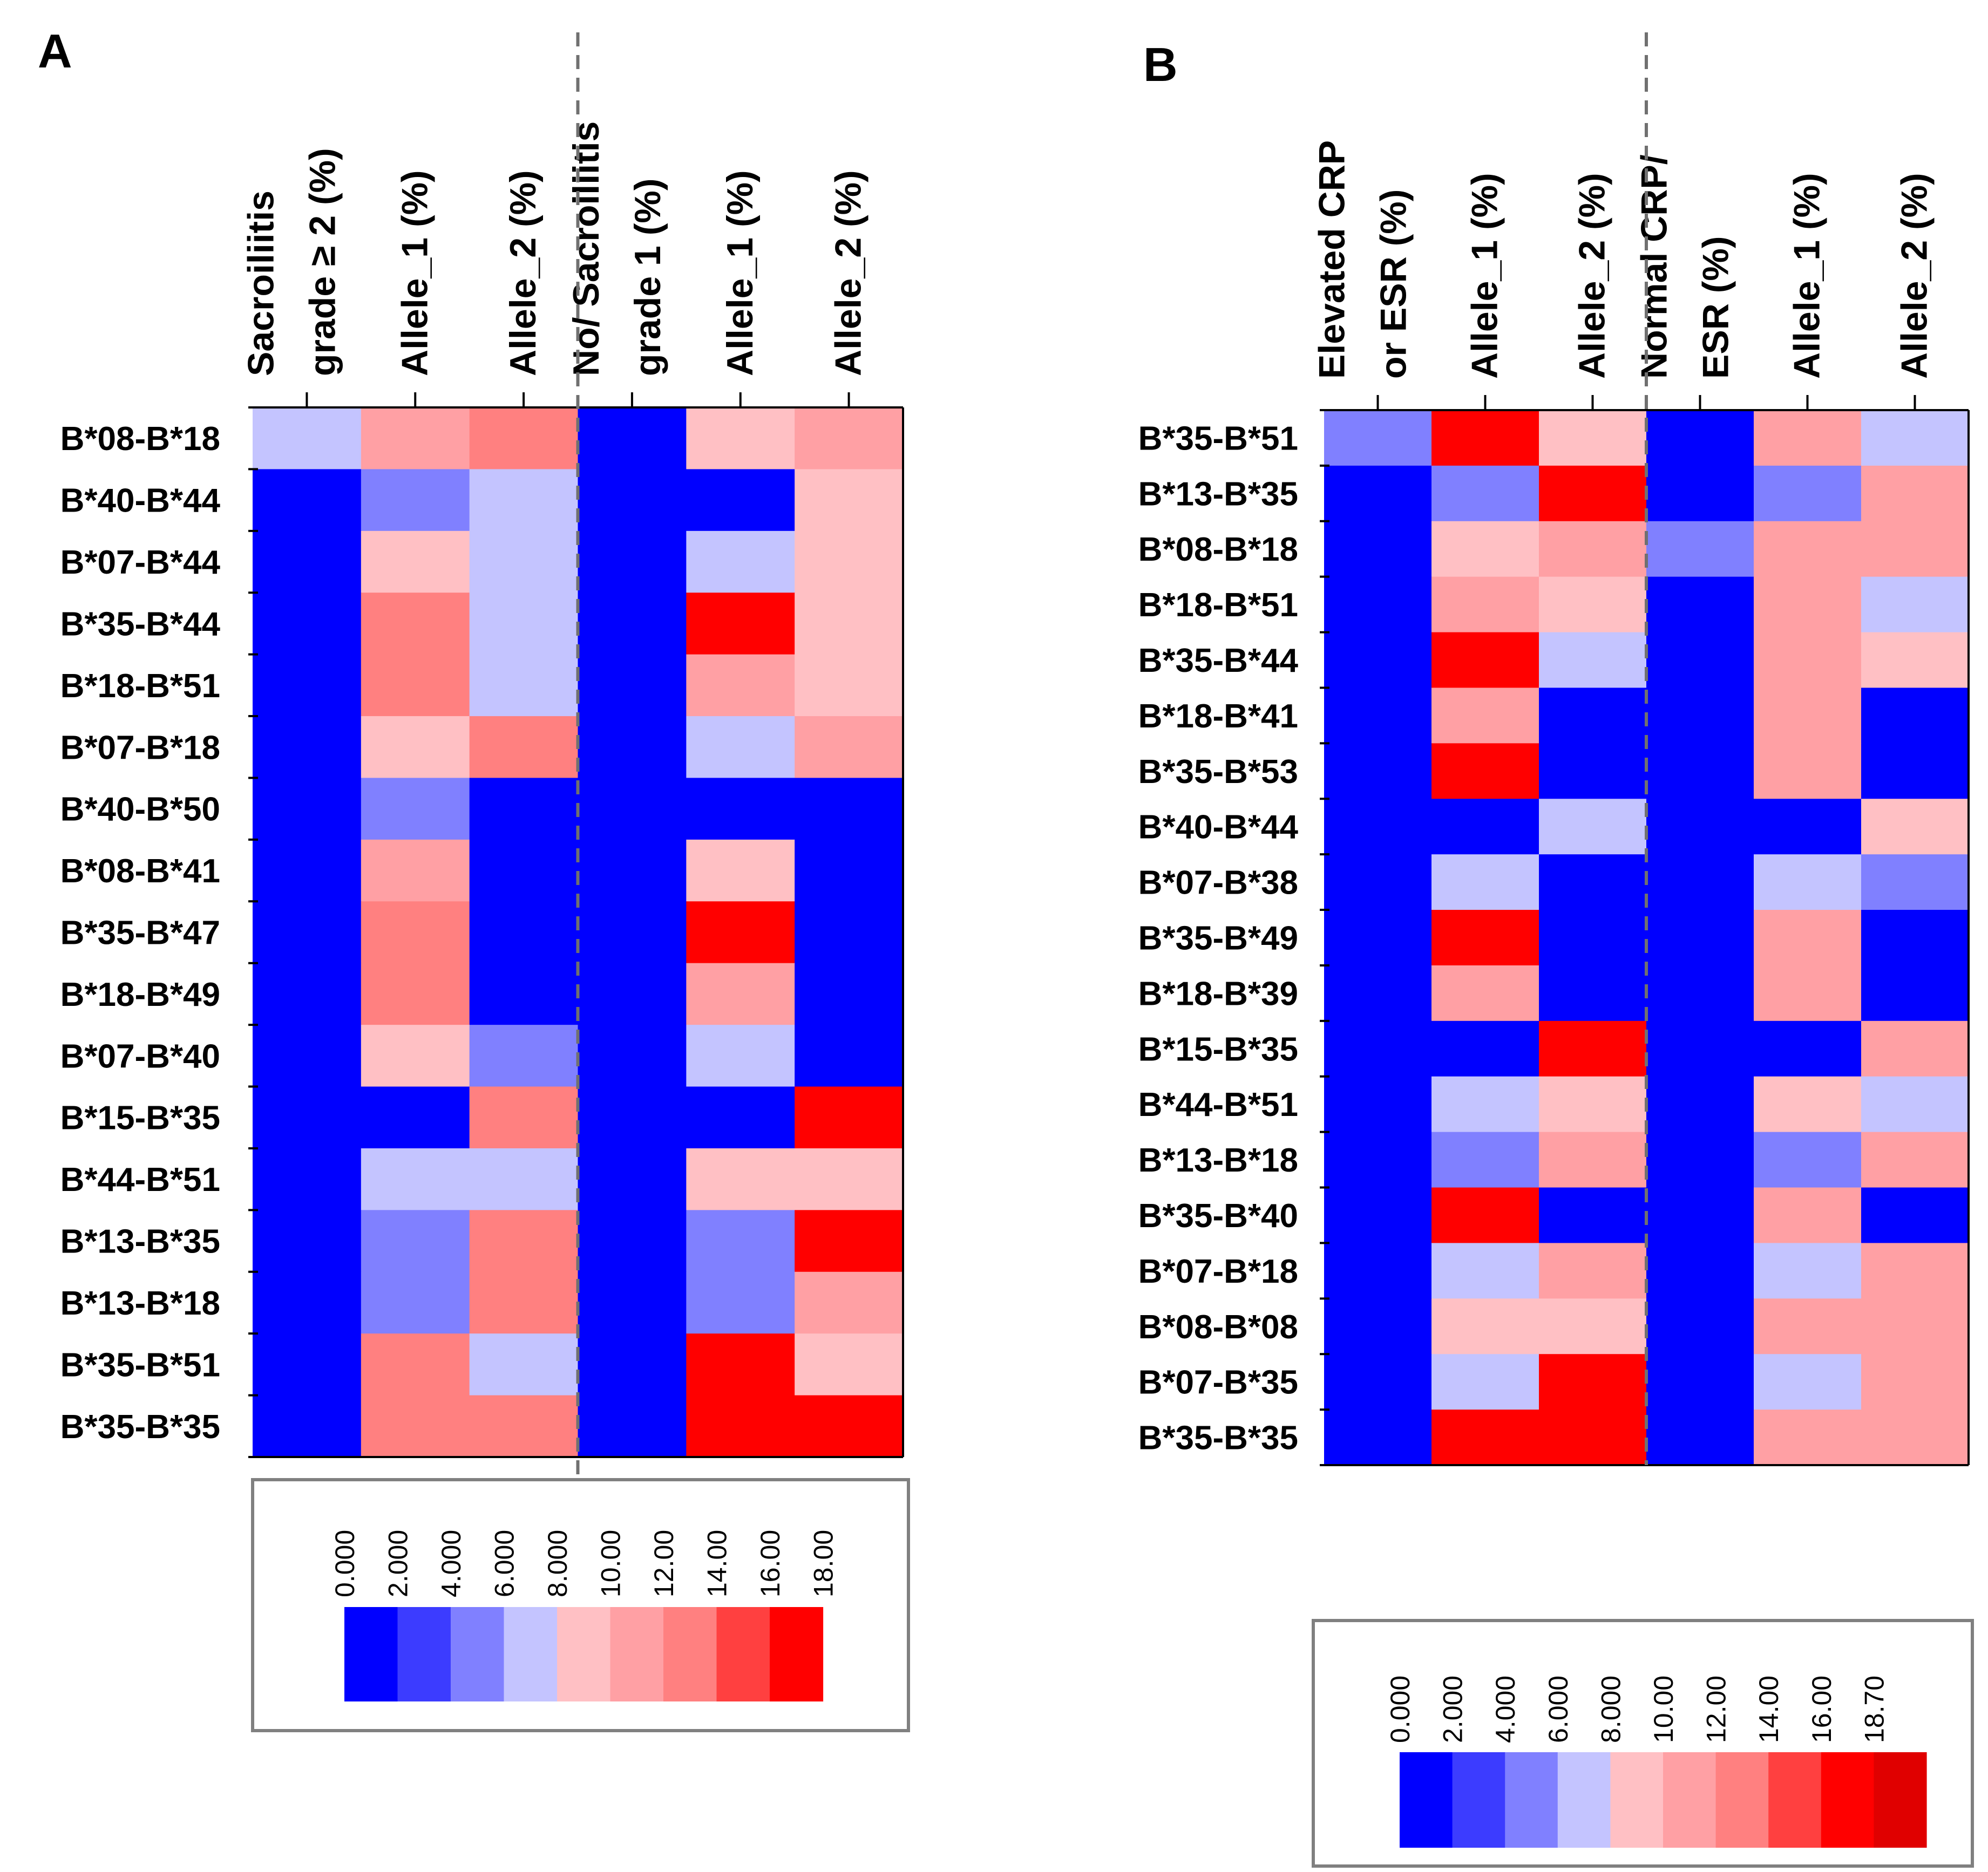 This screenshot has width=1988, height=1872. I want to click on row-label: B*13-B*18, so click(140, 1304).